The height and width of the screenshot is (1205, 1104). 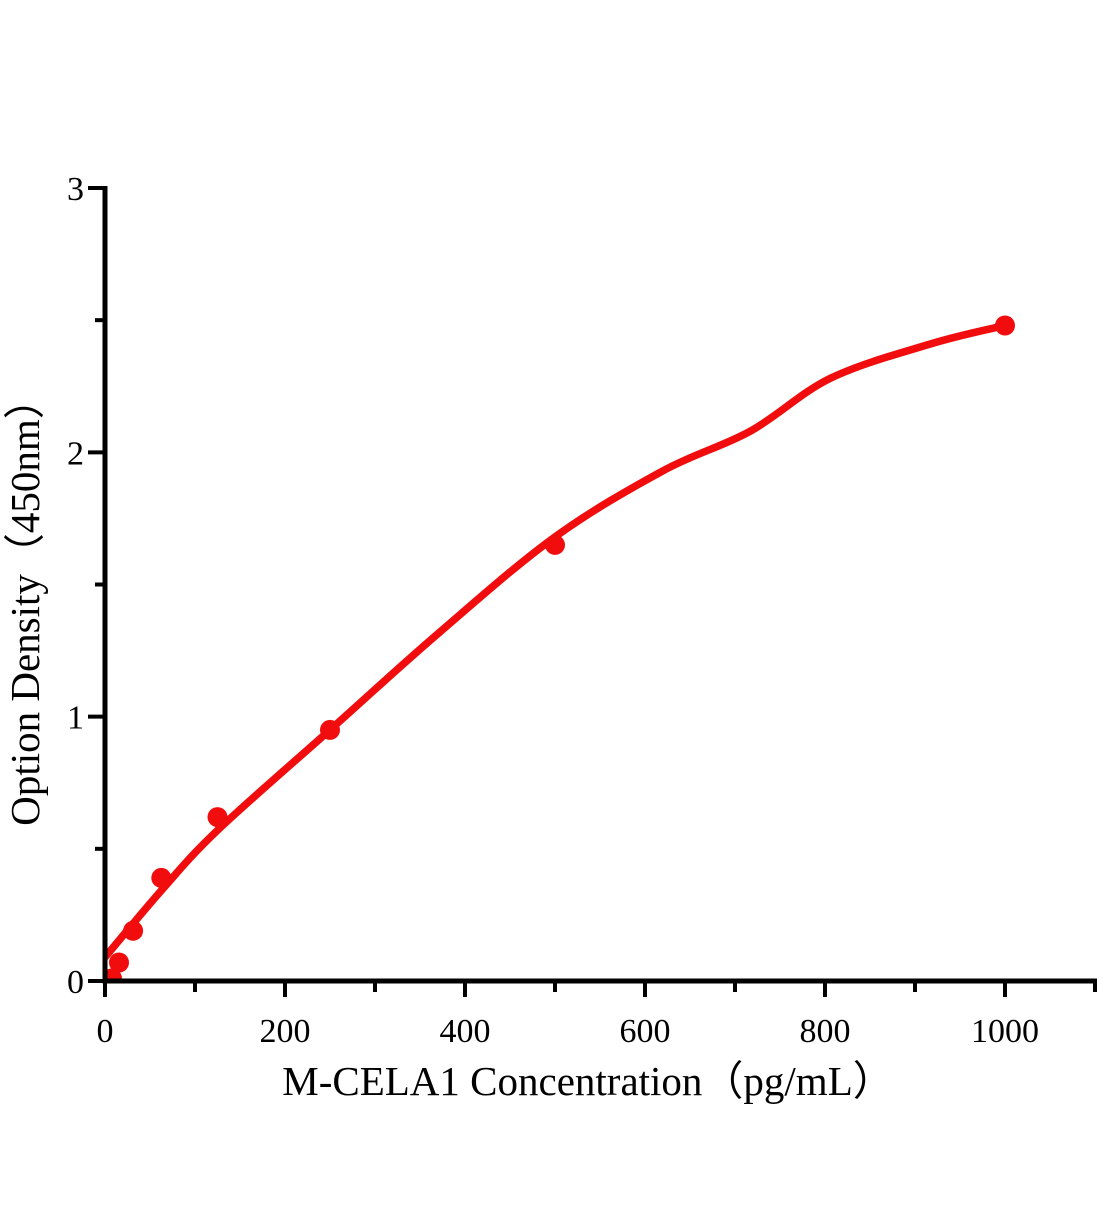 I want to click on y-axis-title: Option Density（450nm）, so click(x=25, y=602).